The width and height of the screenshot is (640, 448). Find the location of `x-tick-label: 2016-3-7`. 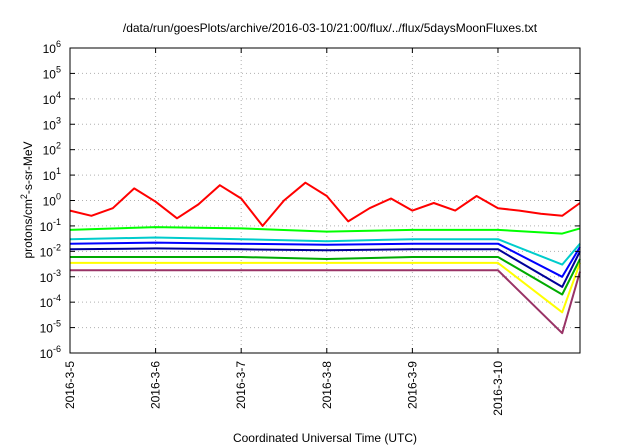

x-tick-label: 2016-3-7 is located at coordinates (241, 385).